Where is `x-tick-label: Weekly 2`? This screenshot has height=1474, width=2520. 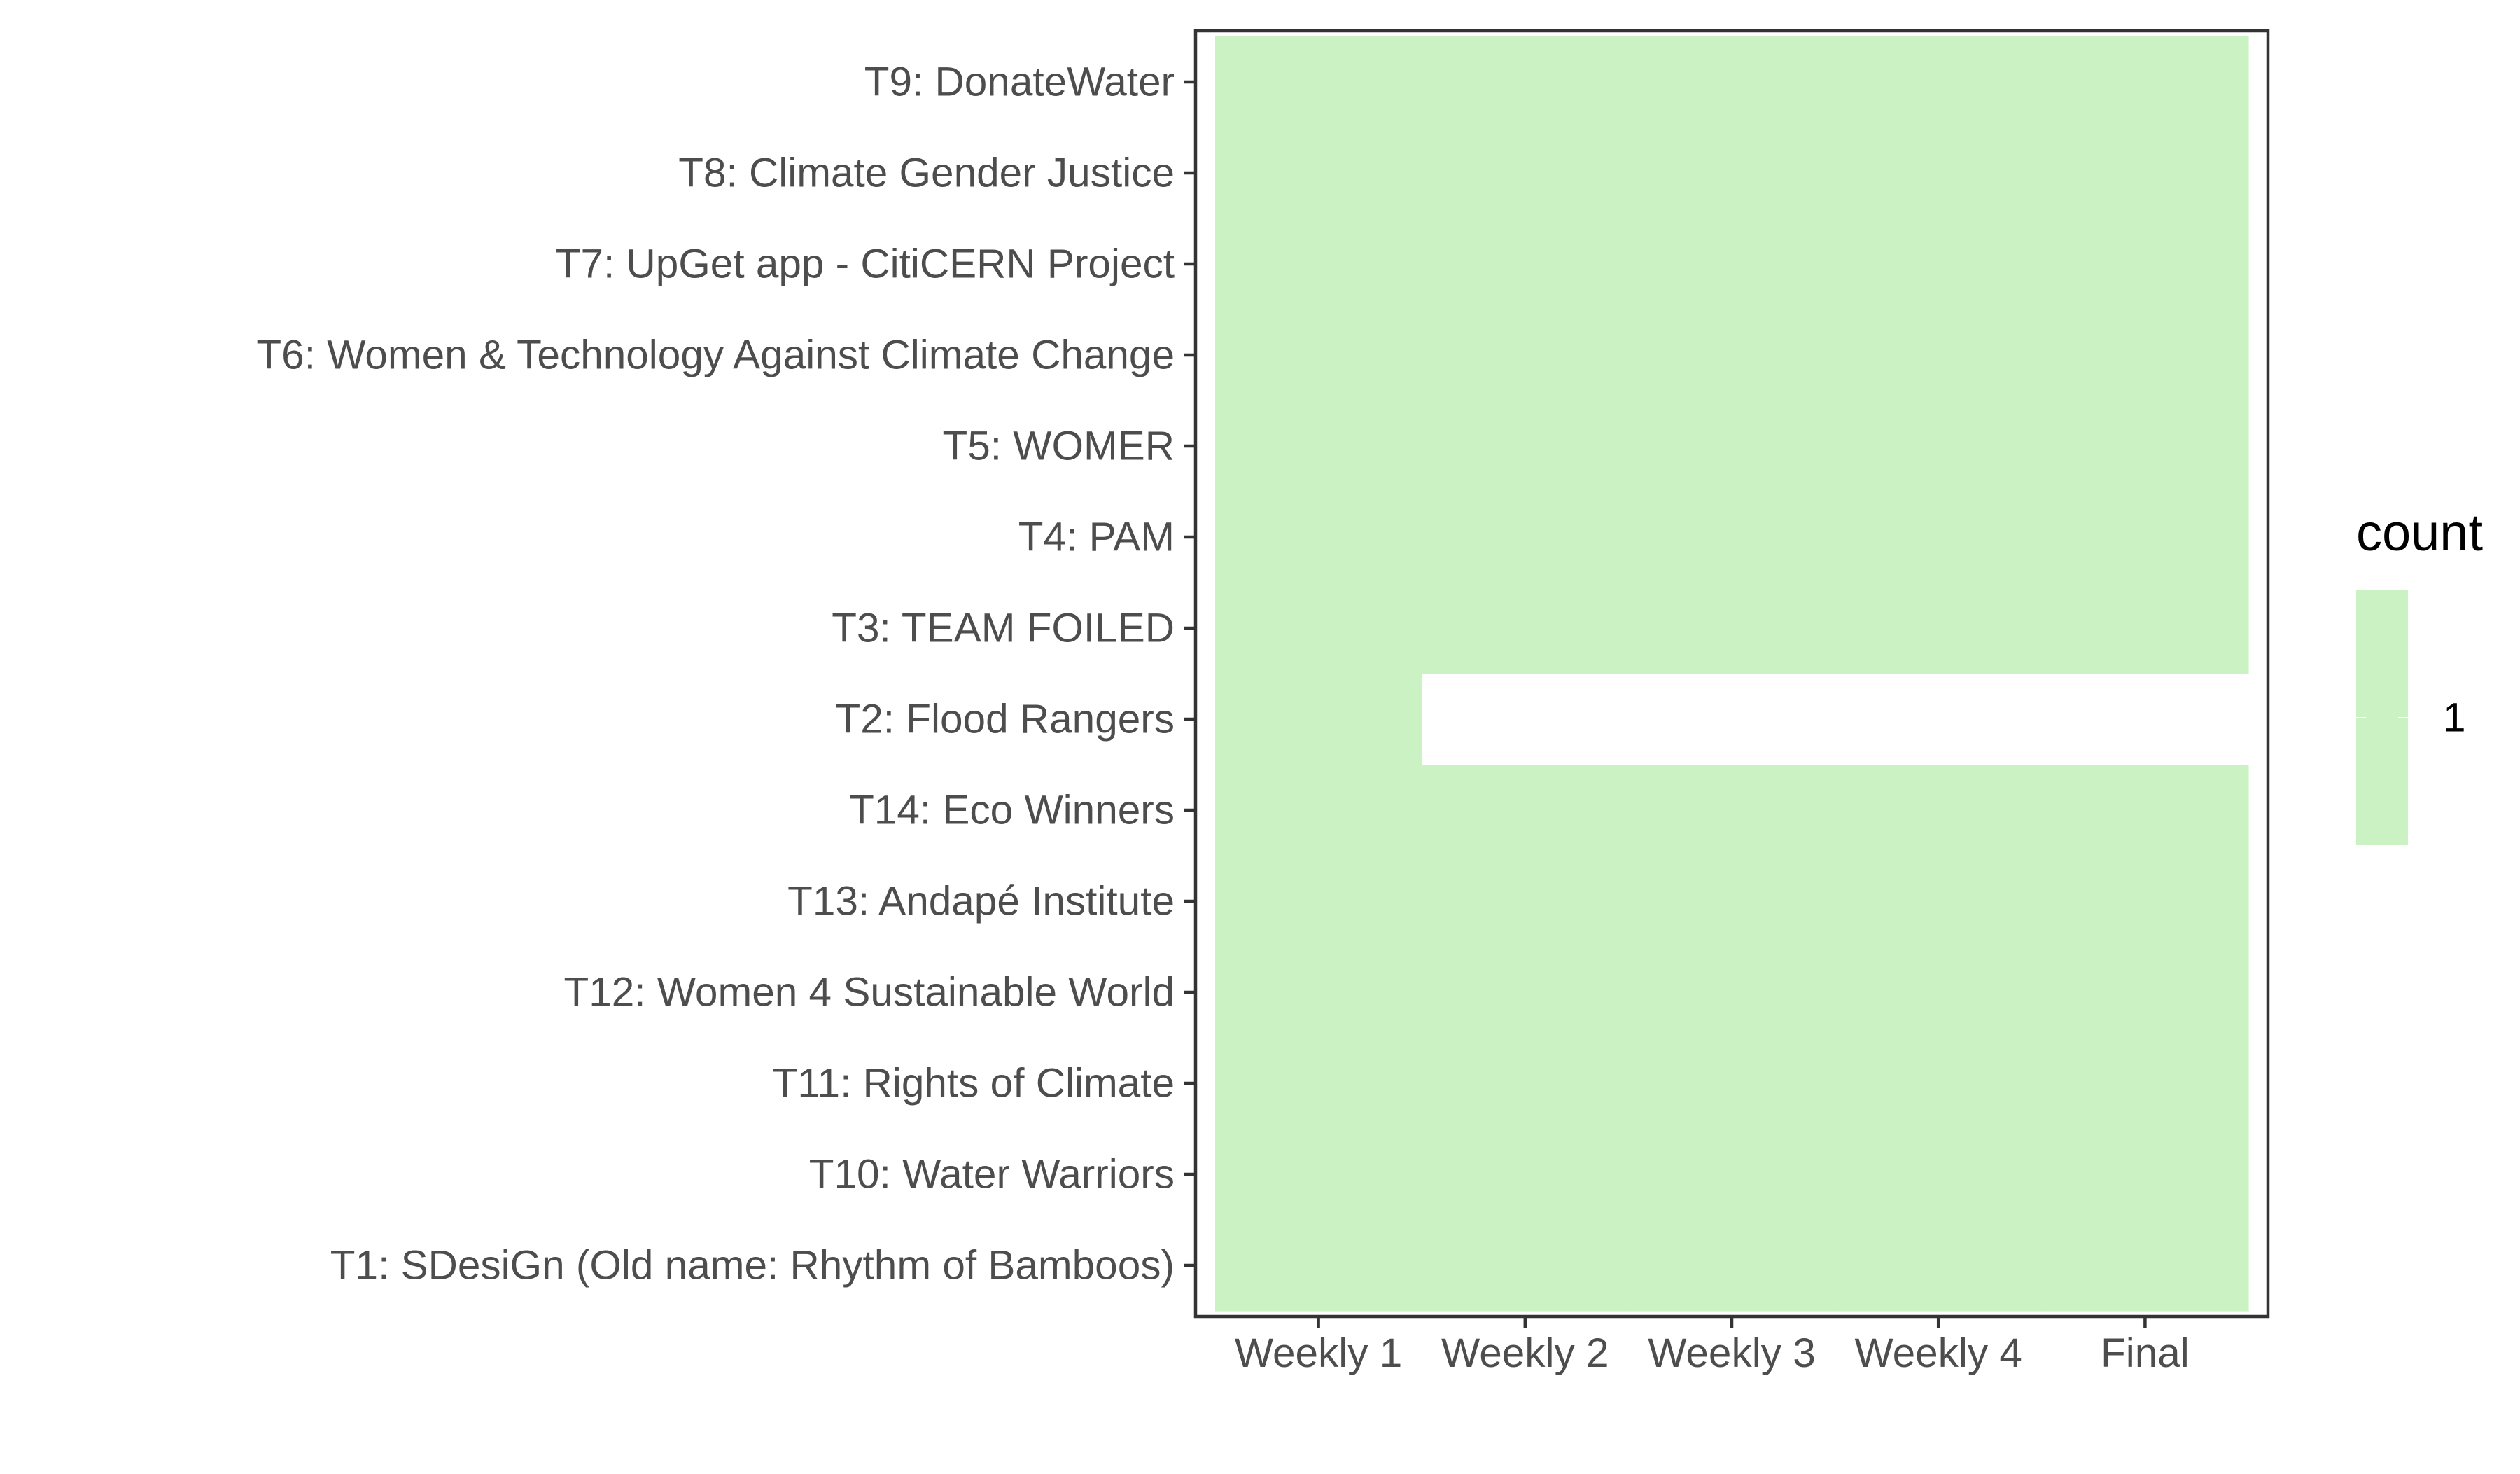
x-tick-label: Weekly 2 is located at coordinates (1525, 1353).